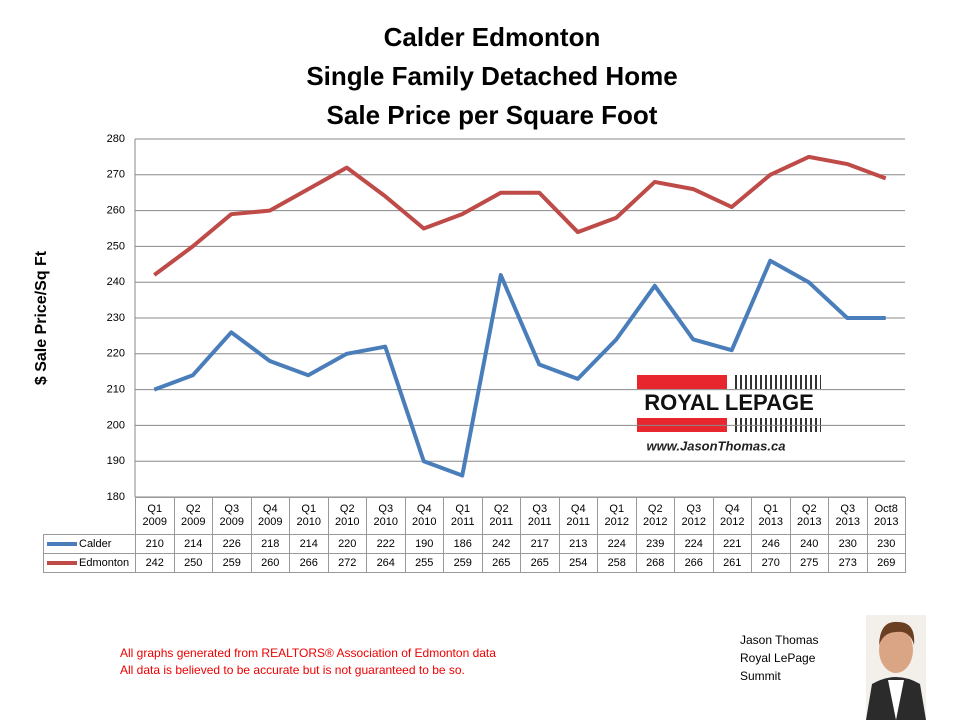 Image resolution: width=960 pixels, height=720 pixels. Describe the element at coordinates (897, 633) in the screenshot. I see `photo-hair` at that location.